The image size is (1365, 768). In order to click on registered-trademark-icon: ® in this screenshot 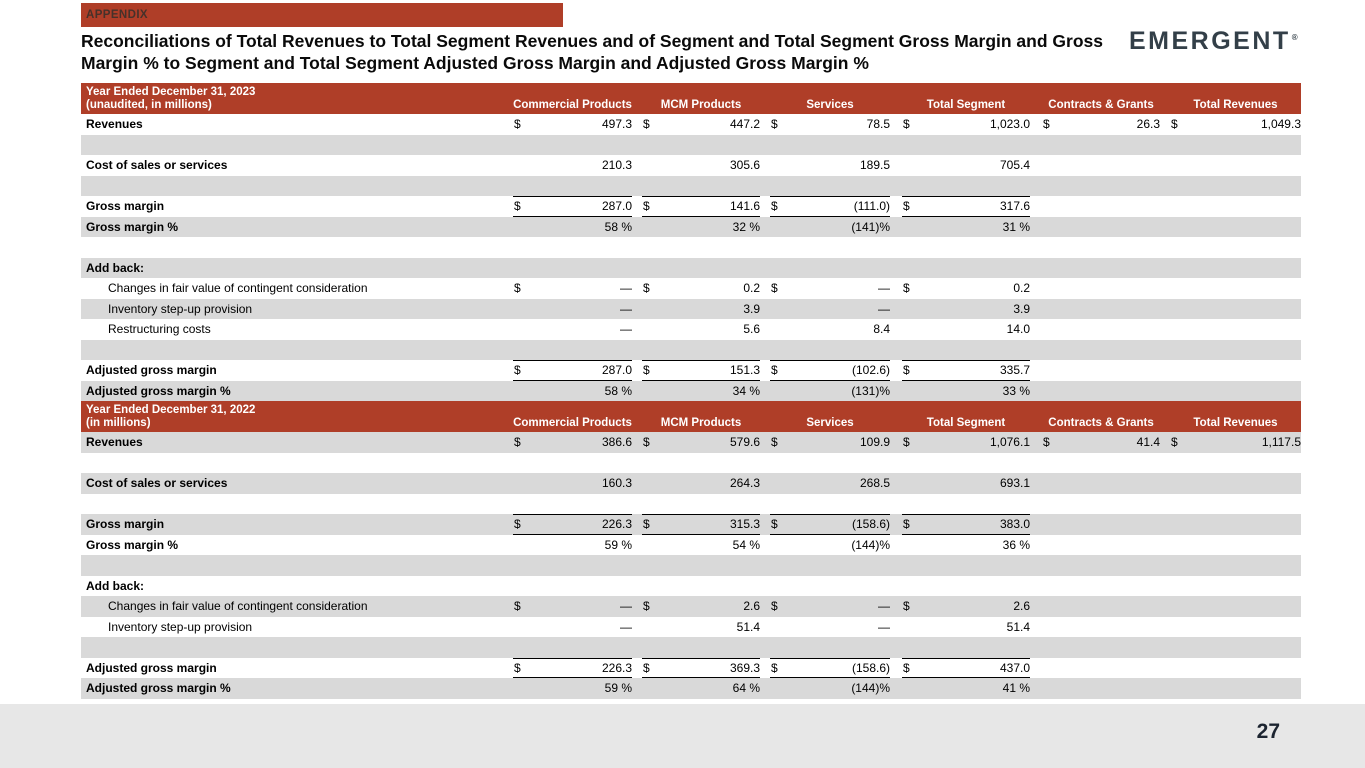, I will do `click(1294, 37)`.